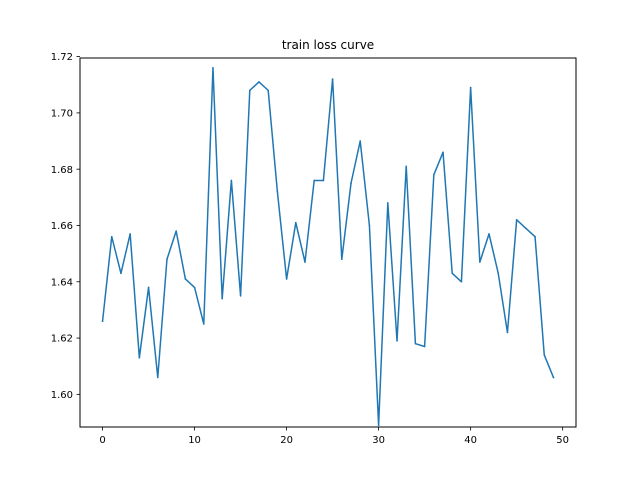 This screenshot has height=485, width=640. What do you see at coordinates (62, 170) in the screenshot?
I see `y-tick-label: 1.68` at bounding box center [62, 170].